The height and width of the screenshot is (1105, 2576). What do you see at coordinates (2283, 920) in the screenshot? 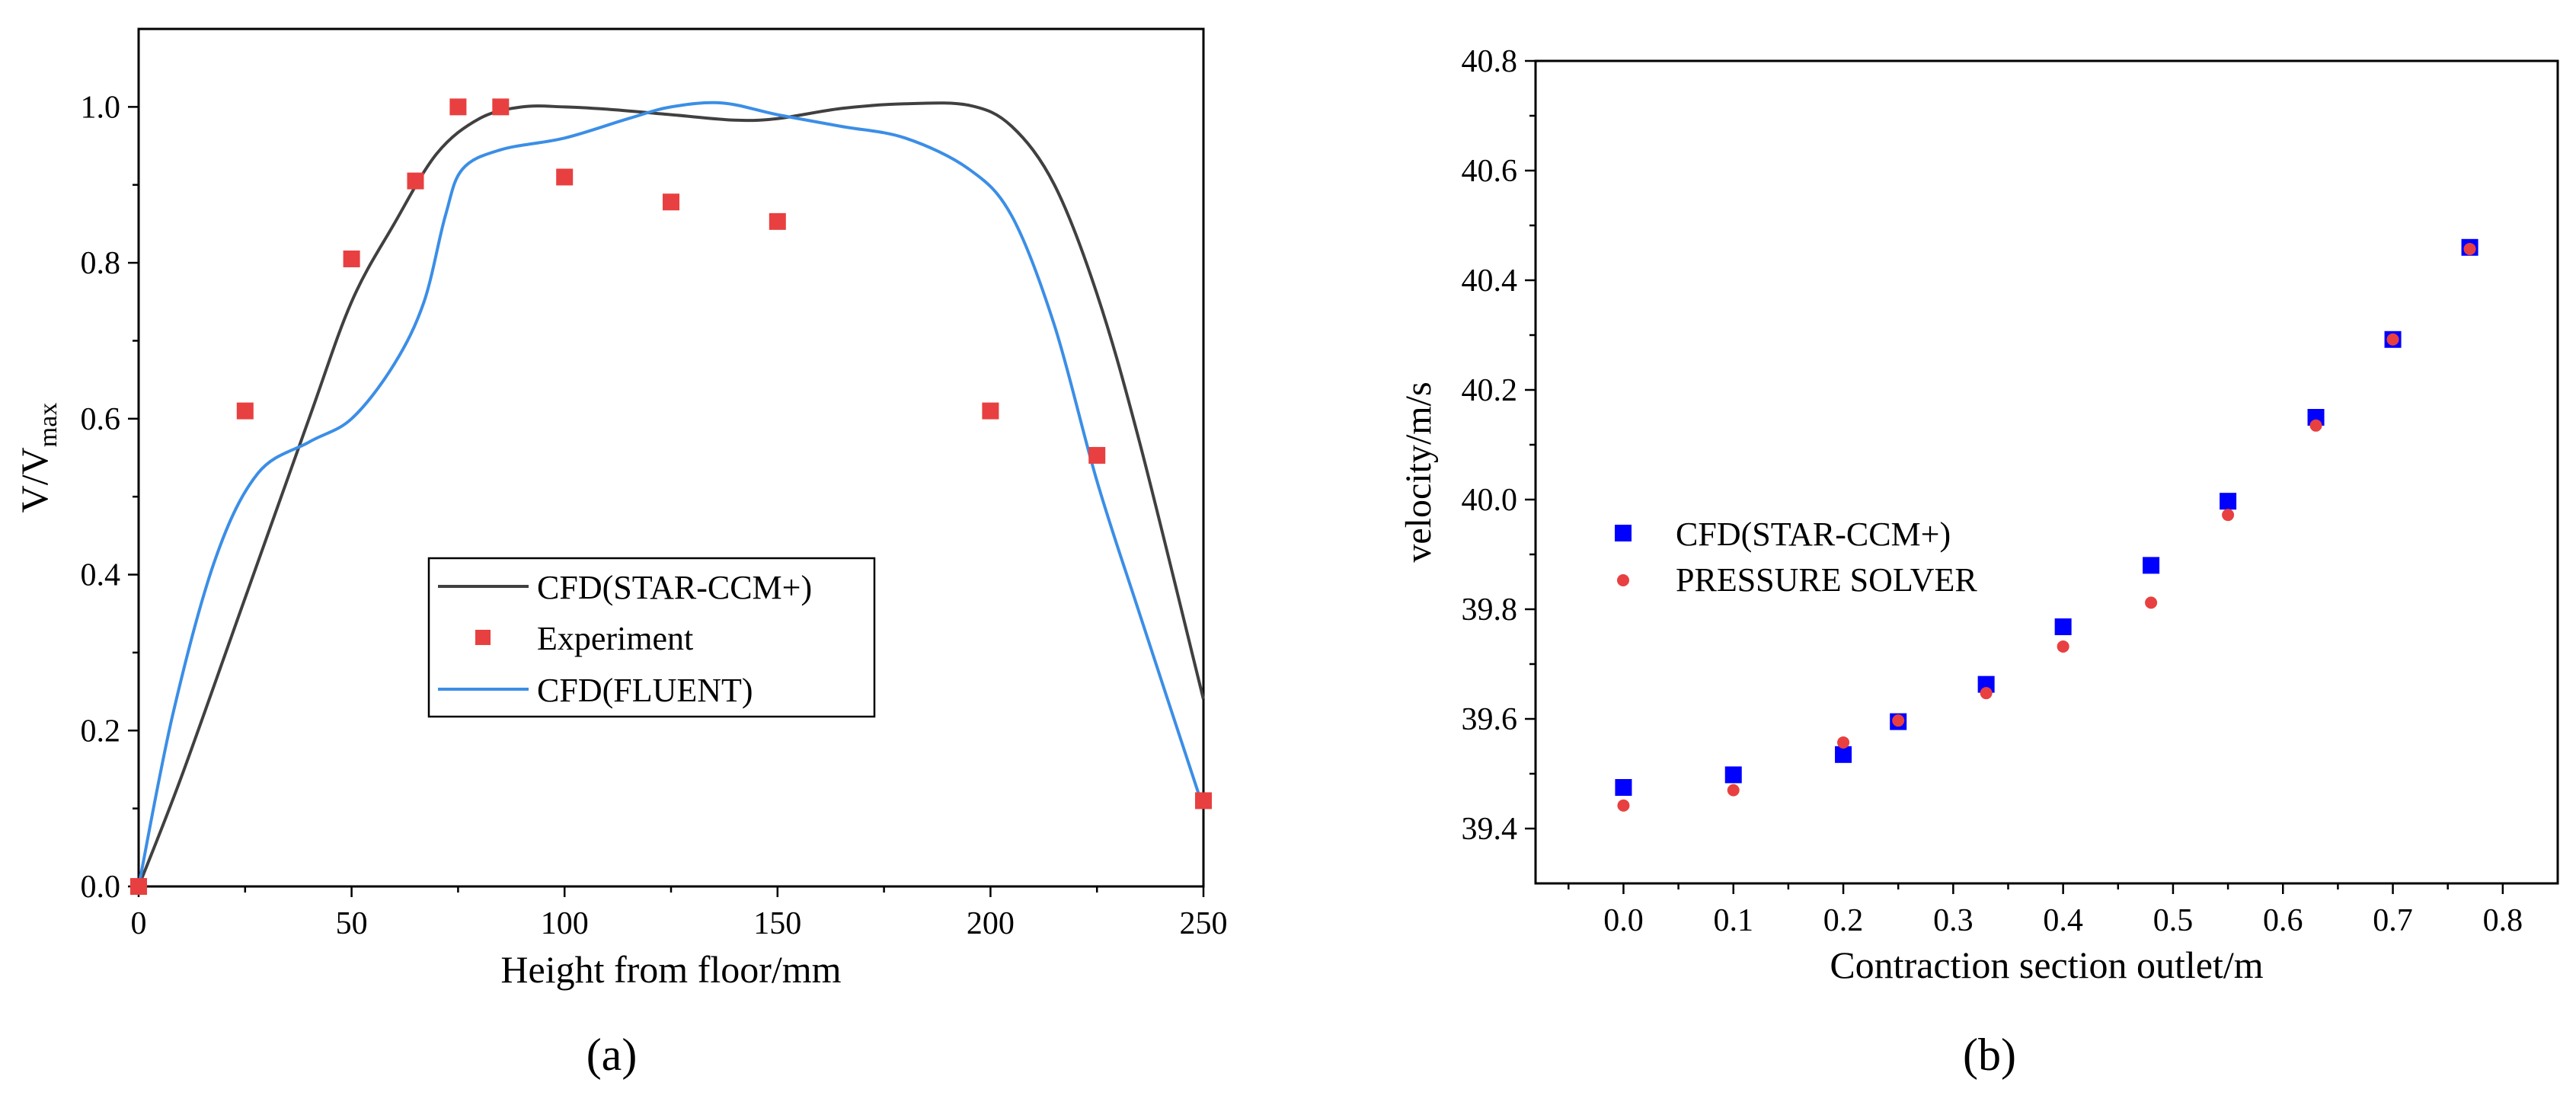
I see `chart-b-xtick-label: 0.6` at bounding box center [2283, 920].